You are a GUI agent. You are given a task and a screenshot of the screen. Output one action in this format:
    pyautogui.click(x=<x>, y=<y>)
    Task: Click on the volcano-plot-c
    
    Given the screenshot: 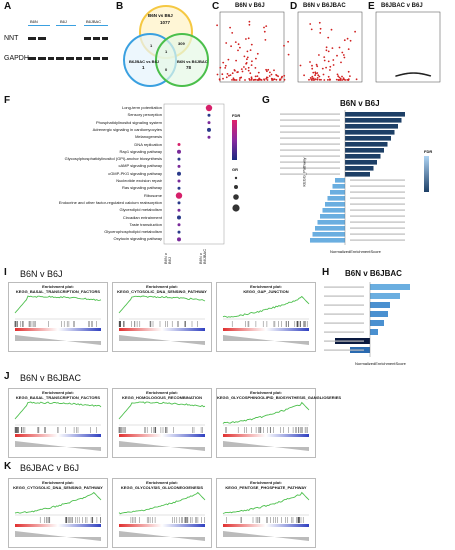 What is the action you would take?
    pyautogui.click(x=253, y=47)
    